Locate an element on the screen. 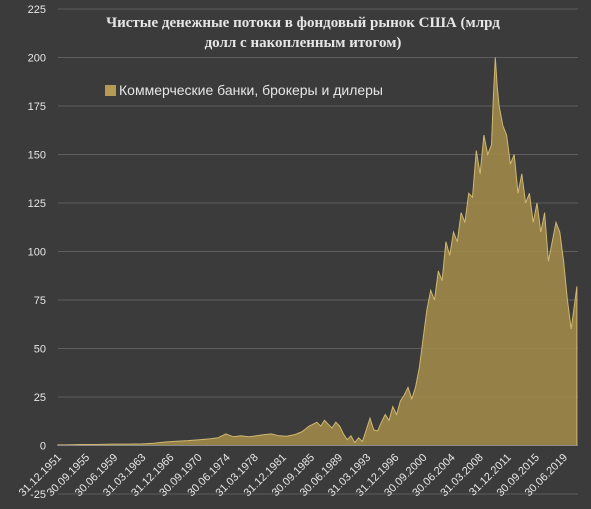 The height and width of the screenshot is (509, 591). y-axis: -25 0 25 50 75 100 125 150 175 200 225 is located at coordinates (37, 252).